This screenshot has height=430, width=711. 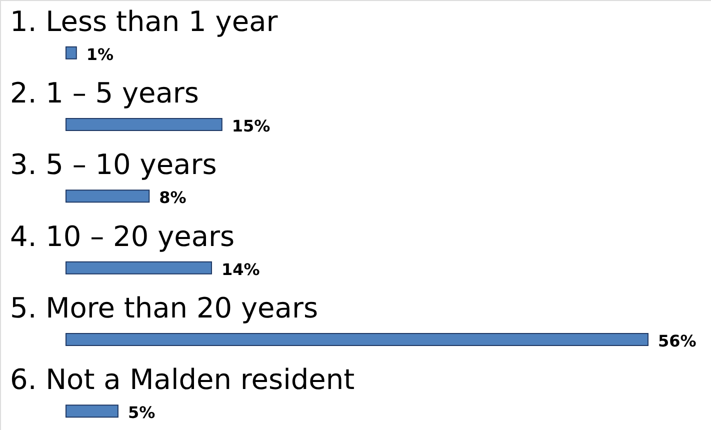 I want to click on data-label: 56%, so click(x=677, y=341).